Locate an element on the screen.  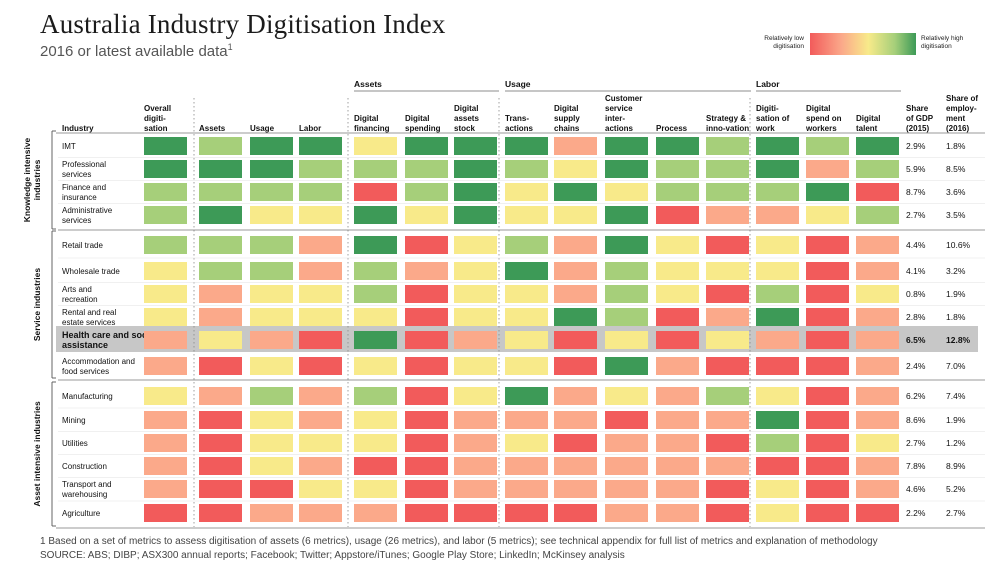
column-header: Strategy & is located at coordinates (726, 118).